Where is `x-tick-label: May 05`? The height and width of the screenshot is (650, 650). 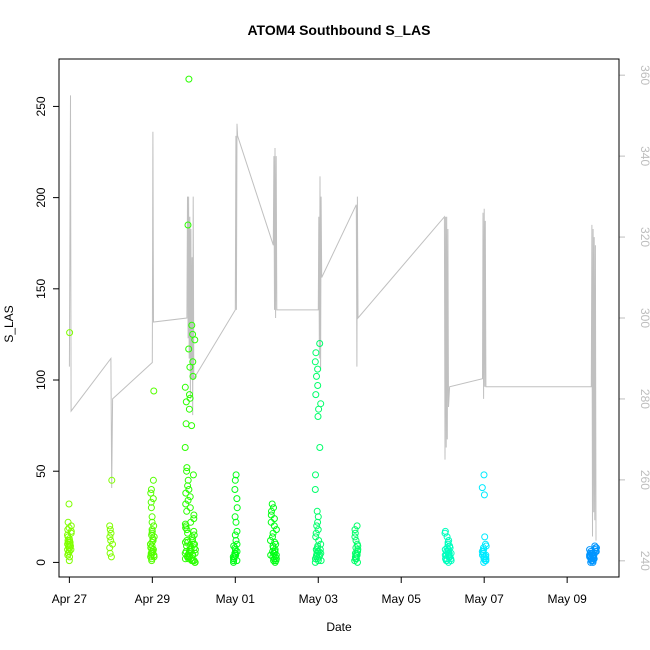 x-tick-label: May 05 is located at coordinates (402, 599).